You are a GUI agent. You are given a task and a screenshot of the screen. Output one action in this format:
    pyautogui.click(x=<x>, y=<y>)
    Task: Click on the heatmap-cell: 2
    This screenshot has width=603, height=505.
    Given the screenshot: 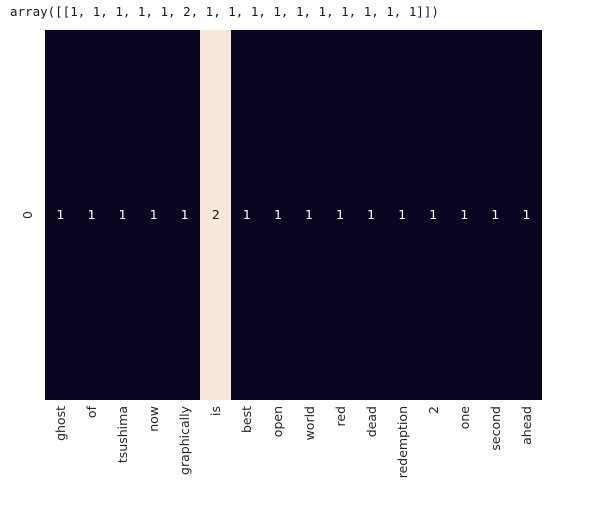 What is the action you would take?
    pyautogui.click(x=216, y=215)
    